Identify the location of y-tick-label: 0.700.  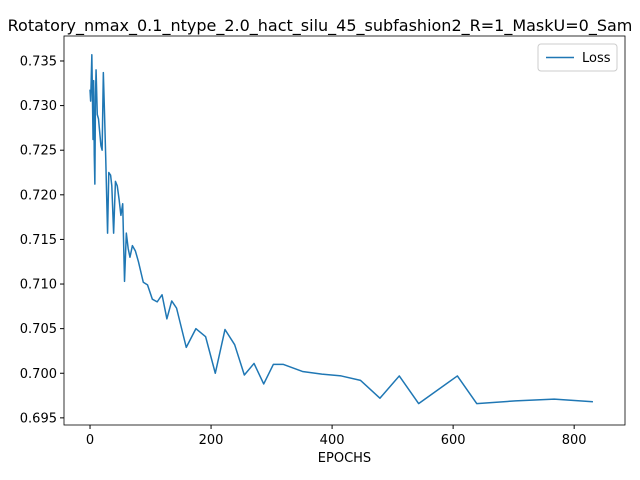
(38, 374).